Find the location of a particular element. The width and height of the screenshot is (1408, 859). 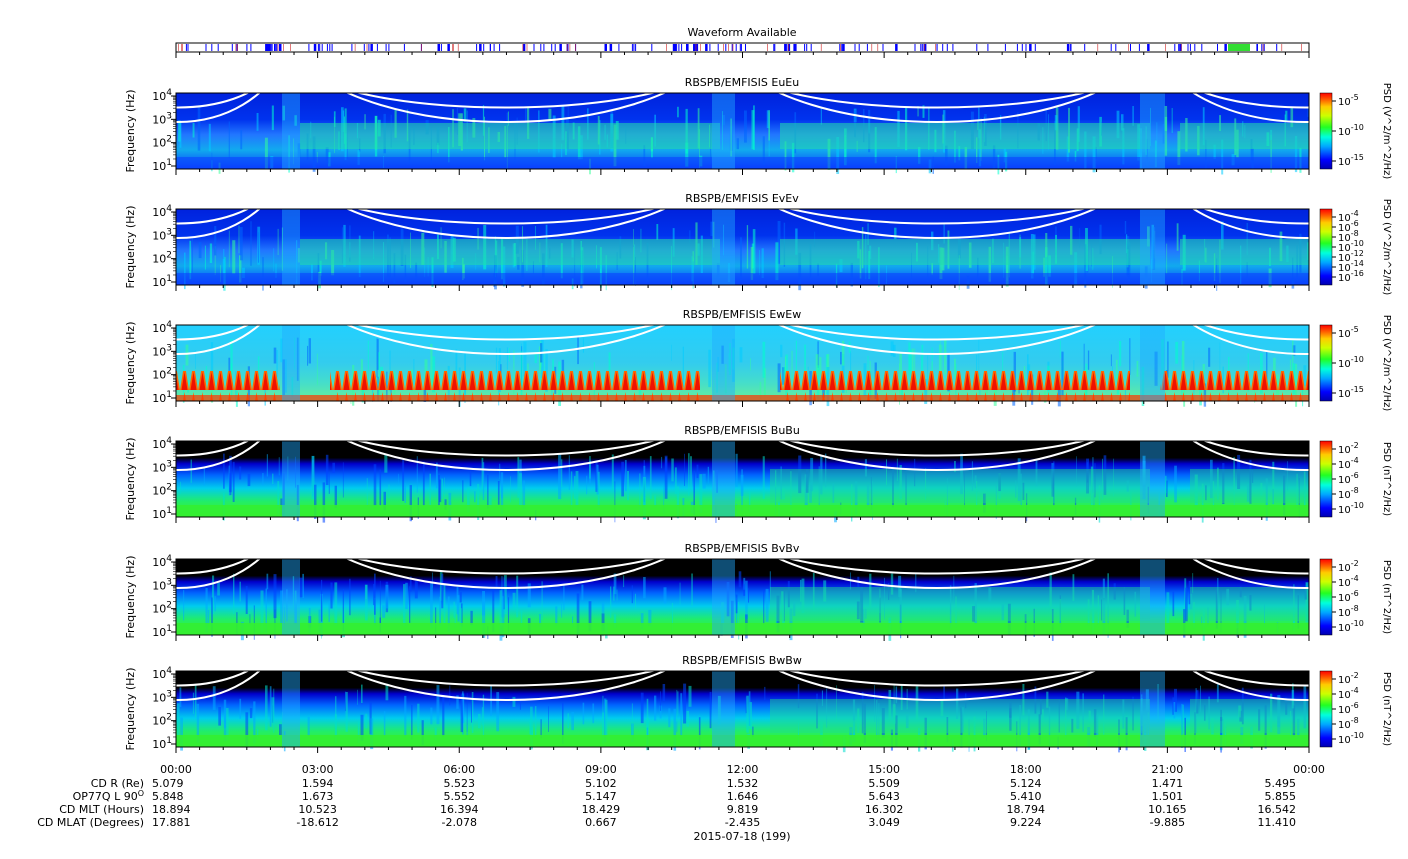

date-label: 2015-07-18 (199) is located at coordinates (741, 836).